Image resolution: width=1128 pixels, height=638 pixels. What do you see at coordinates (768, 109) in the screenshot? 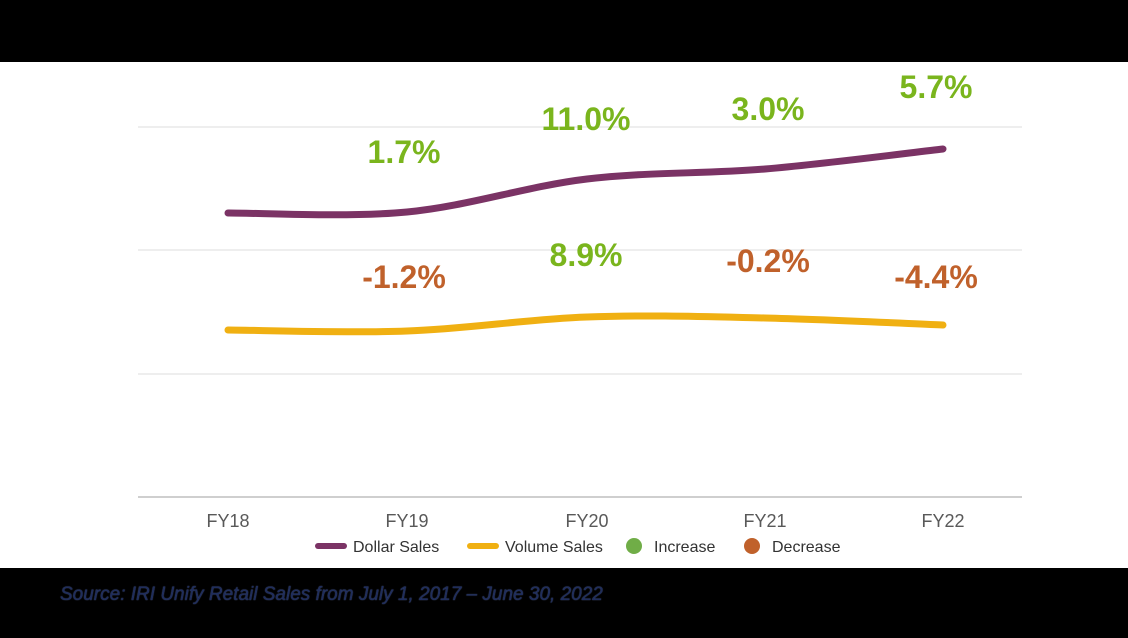
I see `data-label: 3.0%` at bounding box center [768, 109].